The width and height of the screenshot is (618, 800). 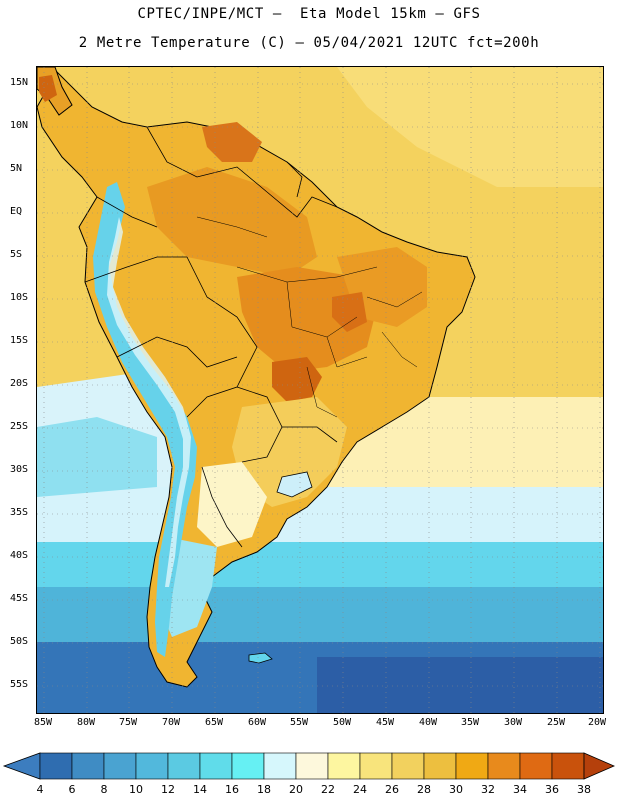 I want to click on ocean-band-light, so click(x=320, y=514).